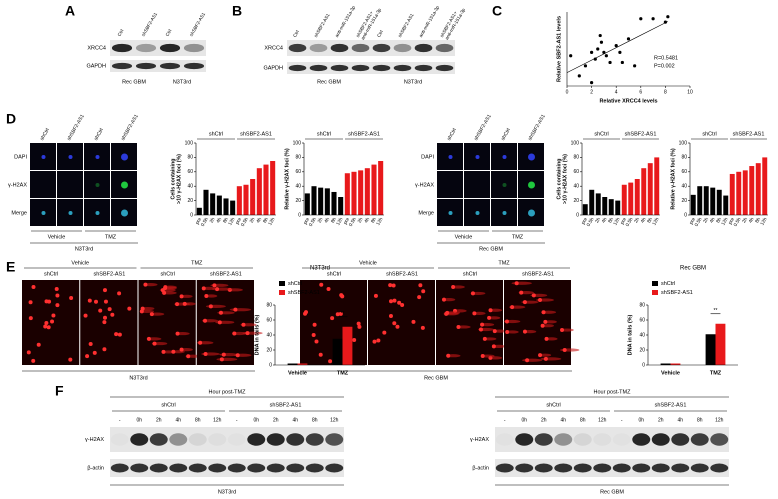 The width and height of the screenshot is (778, 499). What do you see at coordinates (690, 92) in the screenshot?
I see `x-tick-label: 10` at bounding box center [690, 92].